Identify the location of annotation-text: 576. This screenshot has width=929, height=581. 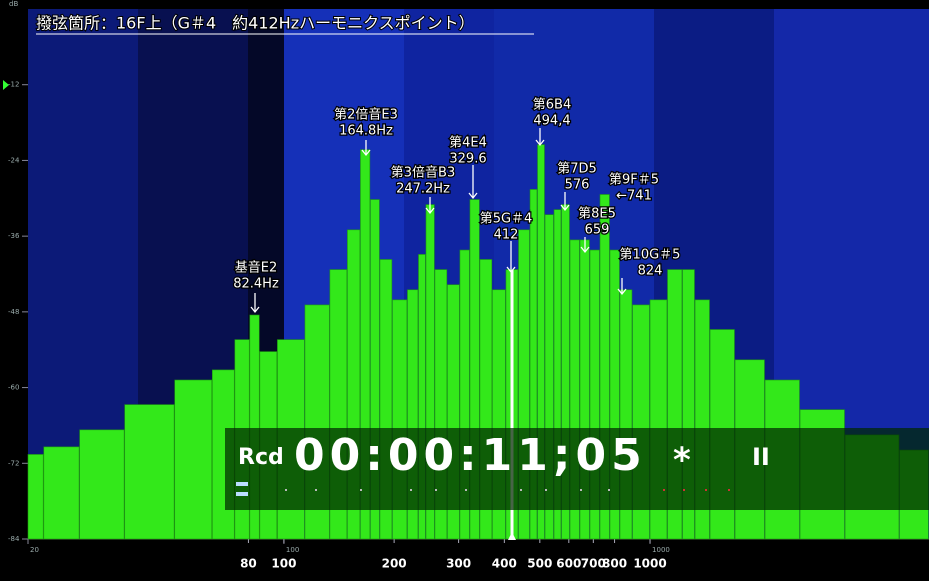
(577, 185).